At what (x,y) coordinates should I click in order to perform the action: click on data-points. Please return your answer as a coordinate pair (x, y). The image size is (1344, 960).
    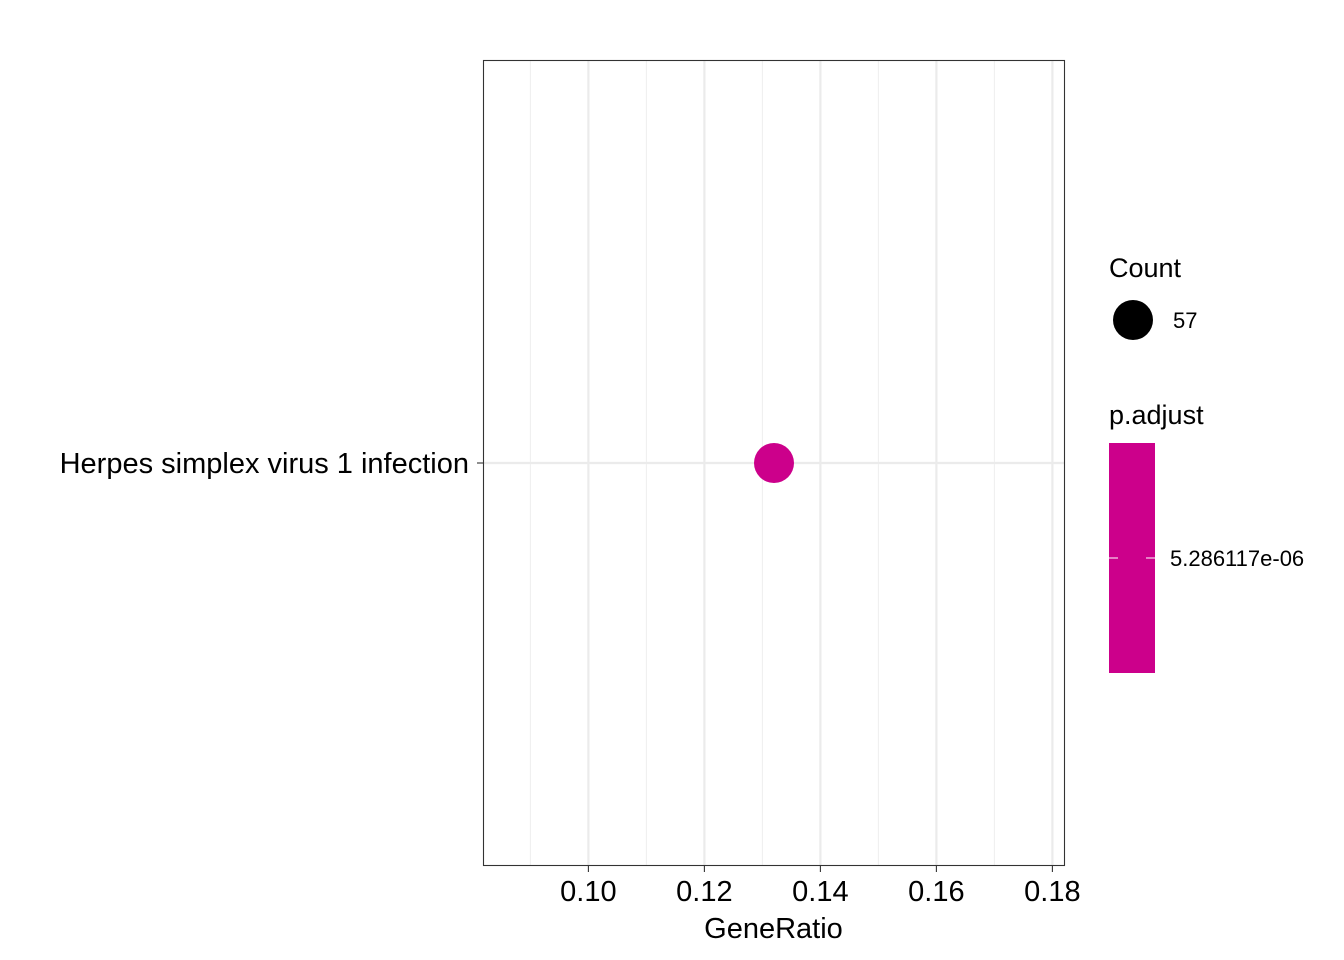
    Looking at the image, I should click on (774, 463).